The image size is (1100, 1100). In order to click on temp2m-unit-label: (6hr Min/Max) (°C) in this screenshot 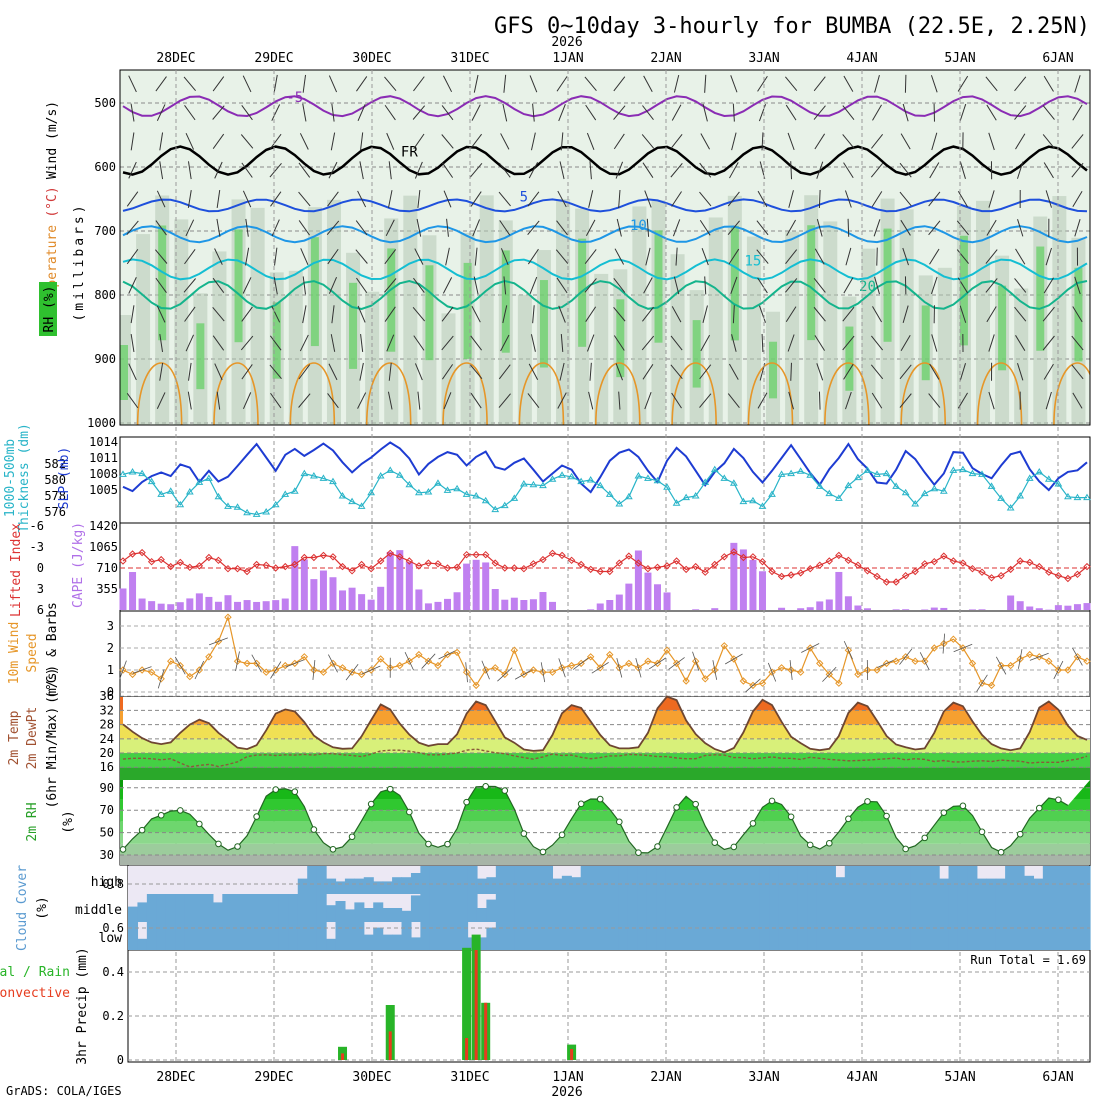, I will do `click(52, 738)`.